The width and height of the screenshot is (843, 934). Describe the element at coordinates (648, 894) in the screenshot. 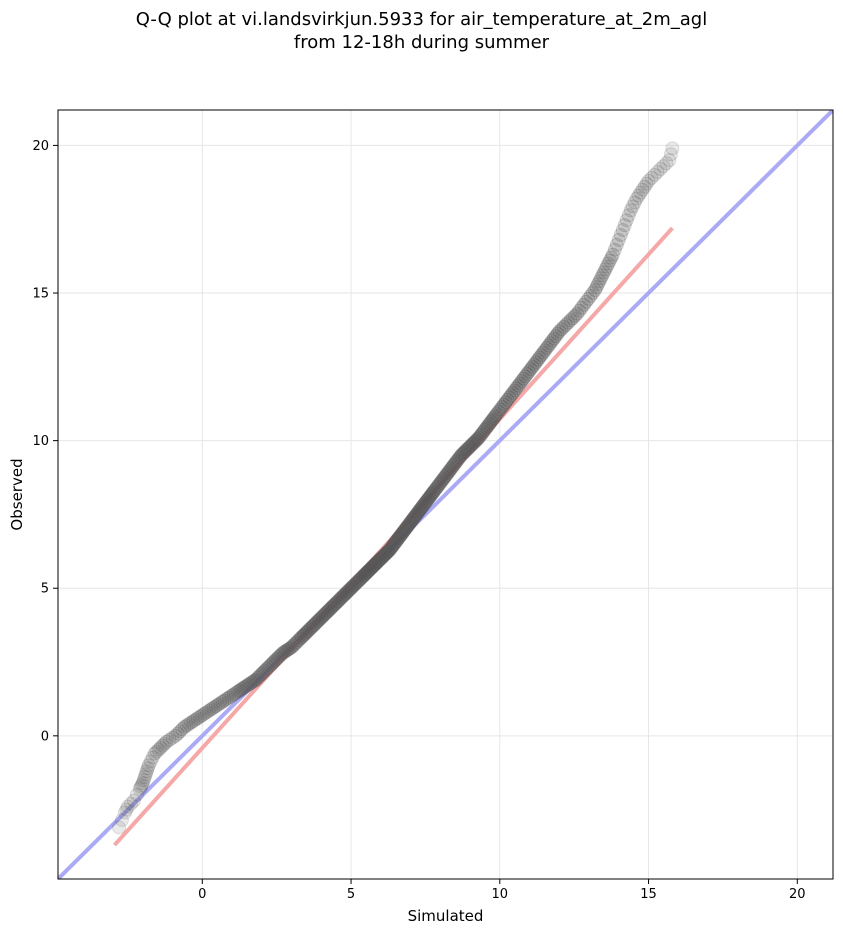

I see `x-tick-label: 15` at that location.